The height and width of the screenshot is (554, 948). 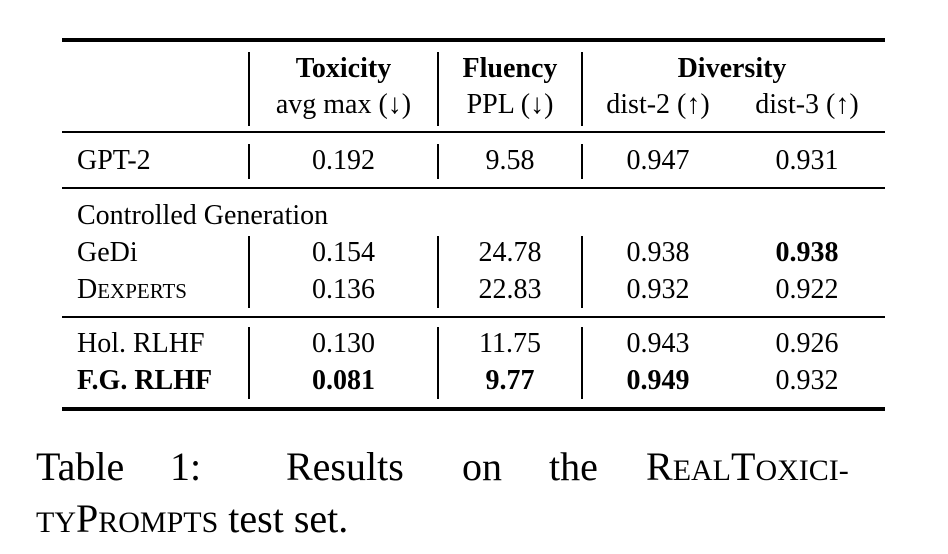 What do you see at coordinates (345, 466) in the screenshot?
I see `caption-word: Results` at bounding box center [345, 466].